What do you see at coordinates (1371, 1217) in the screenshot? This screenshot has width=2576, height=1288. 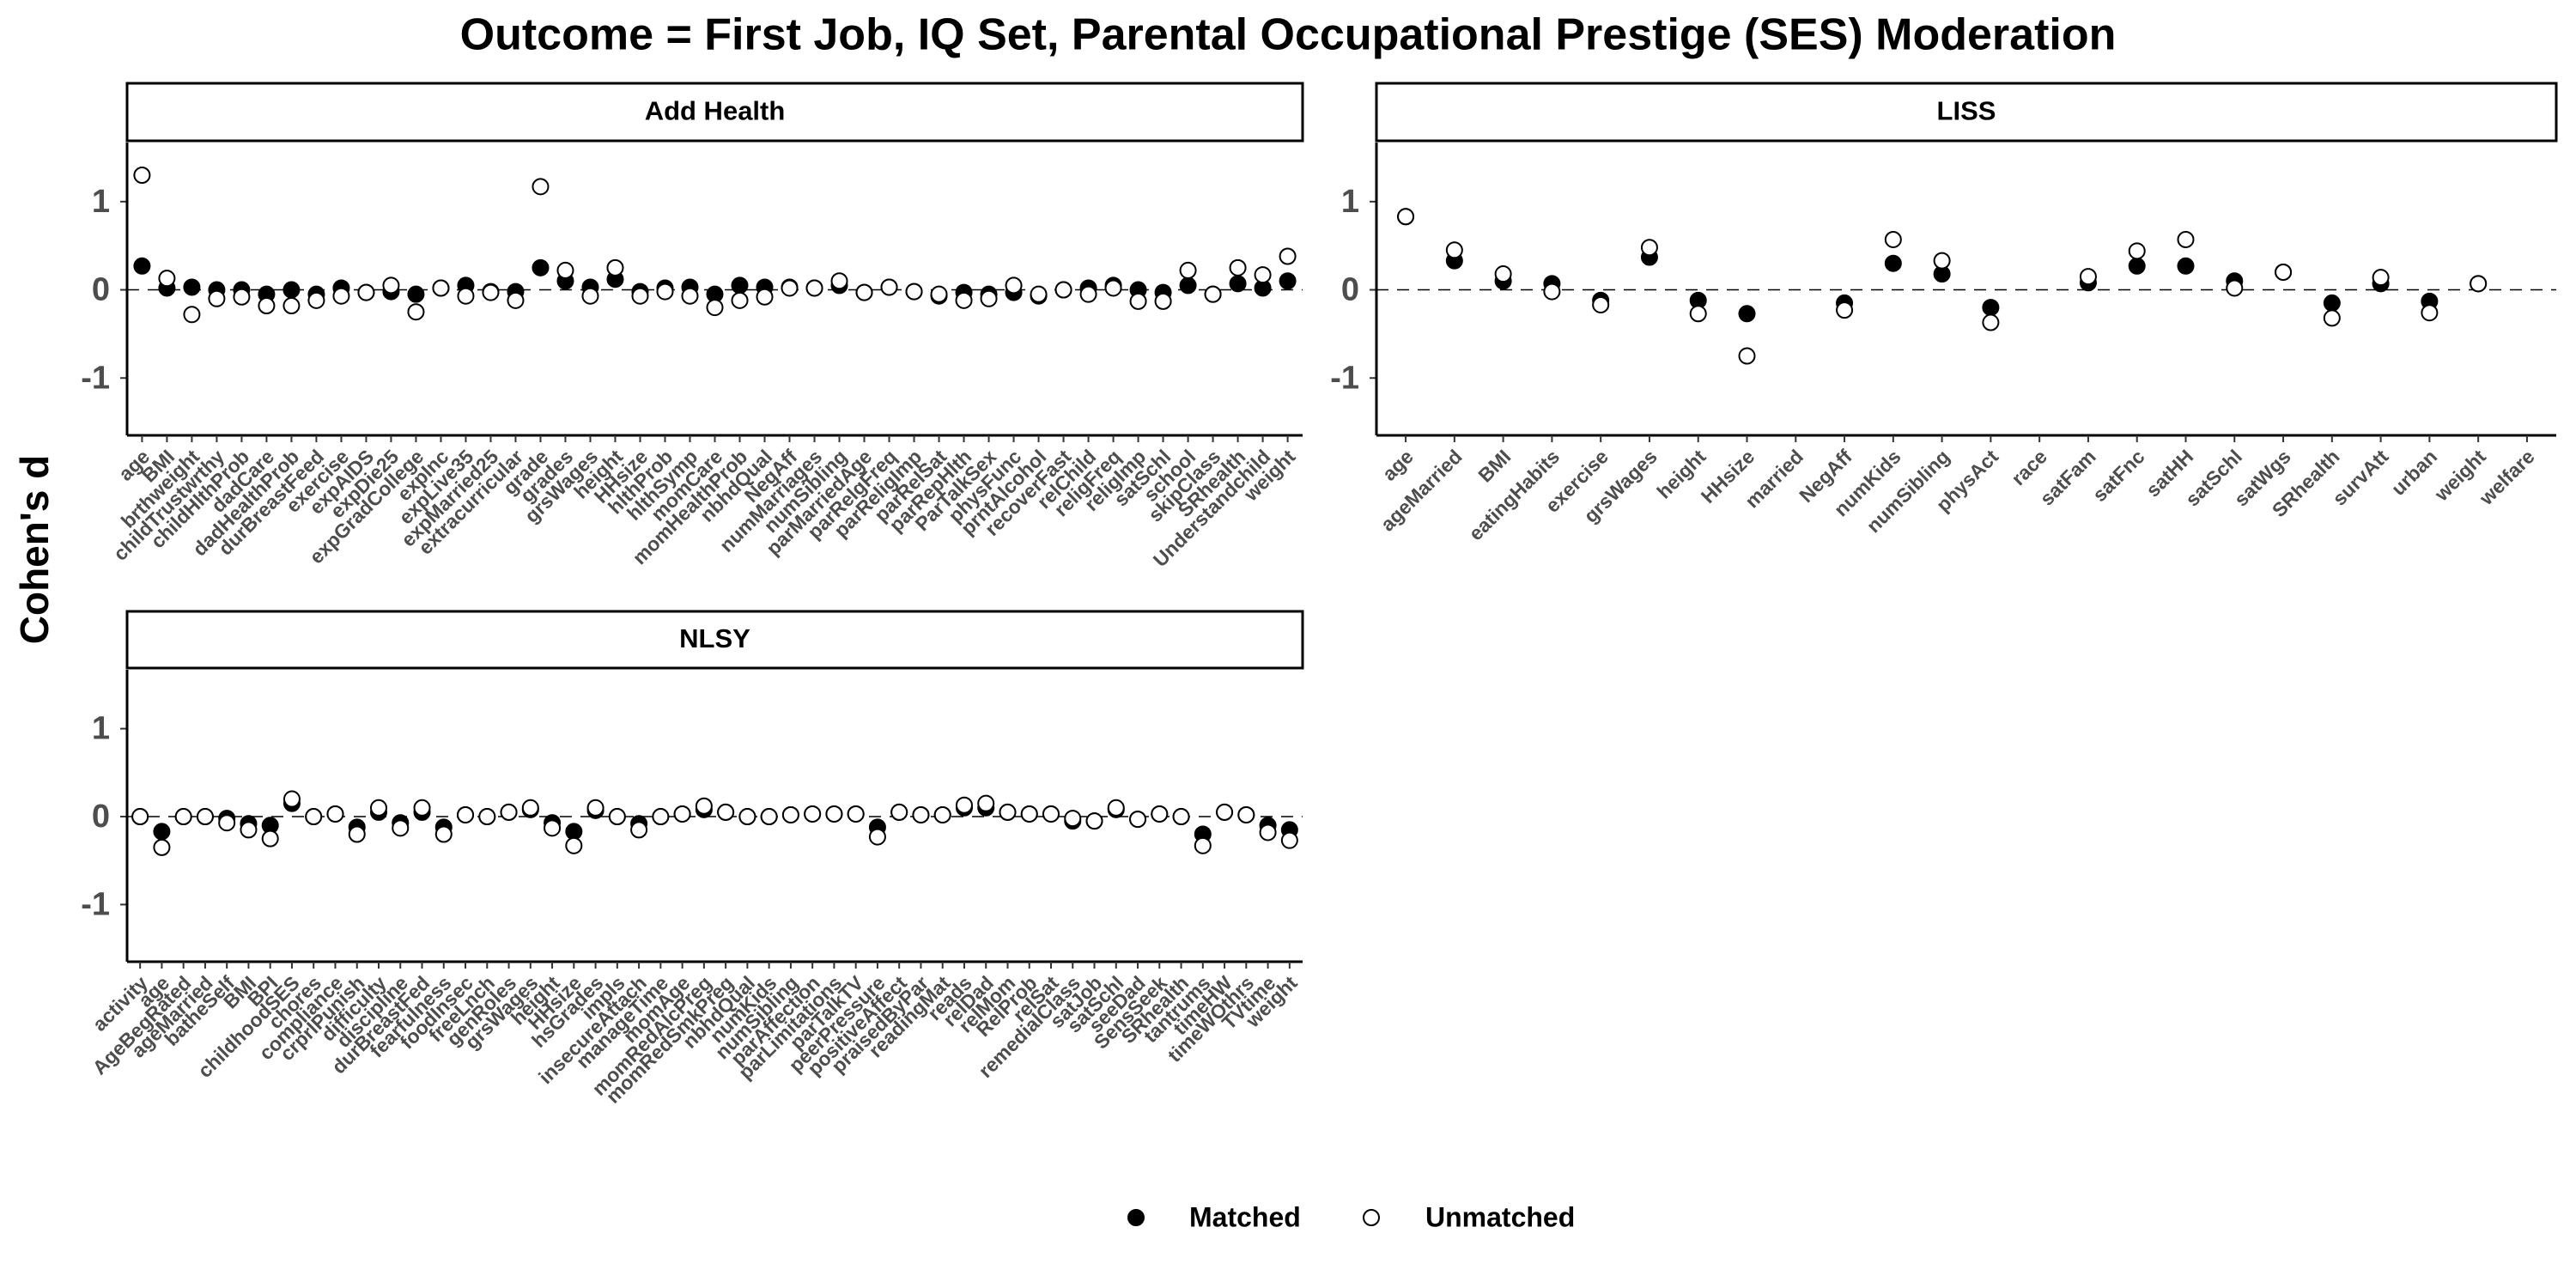 I see `legend-key` at bounding box center [1371, 1217].